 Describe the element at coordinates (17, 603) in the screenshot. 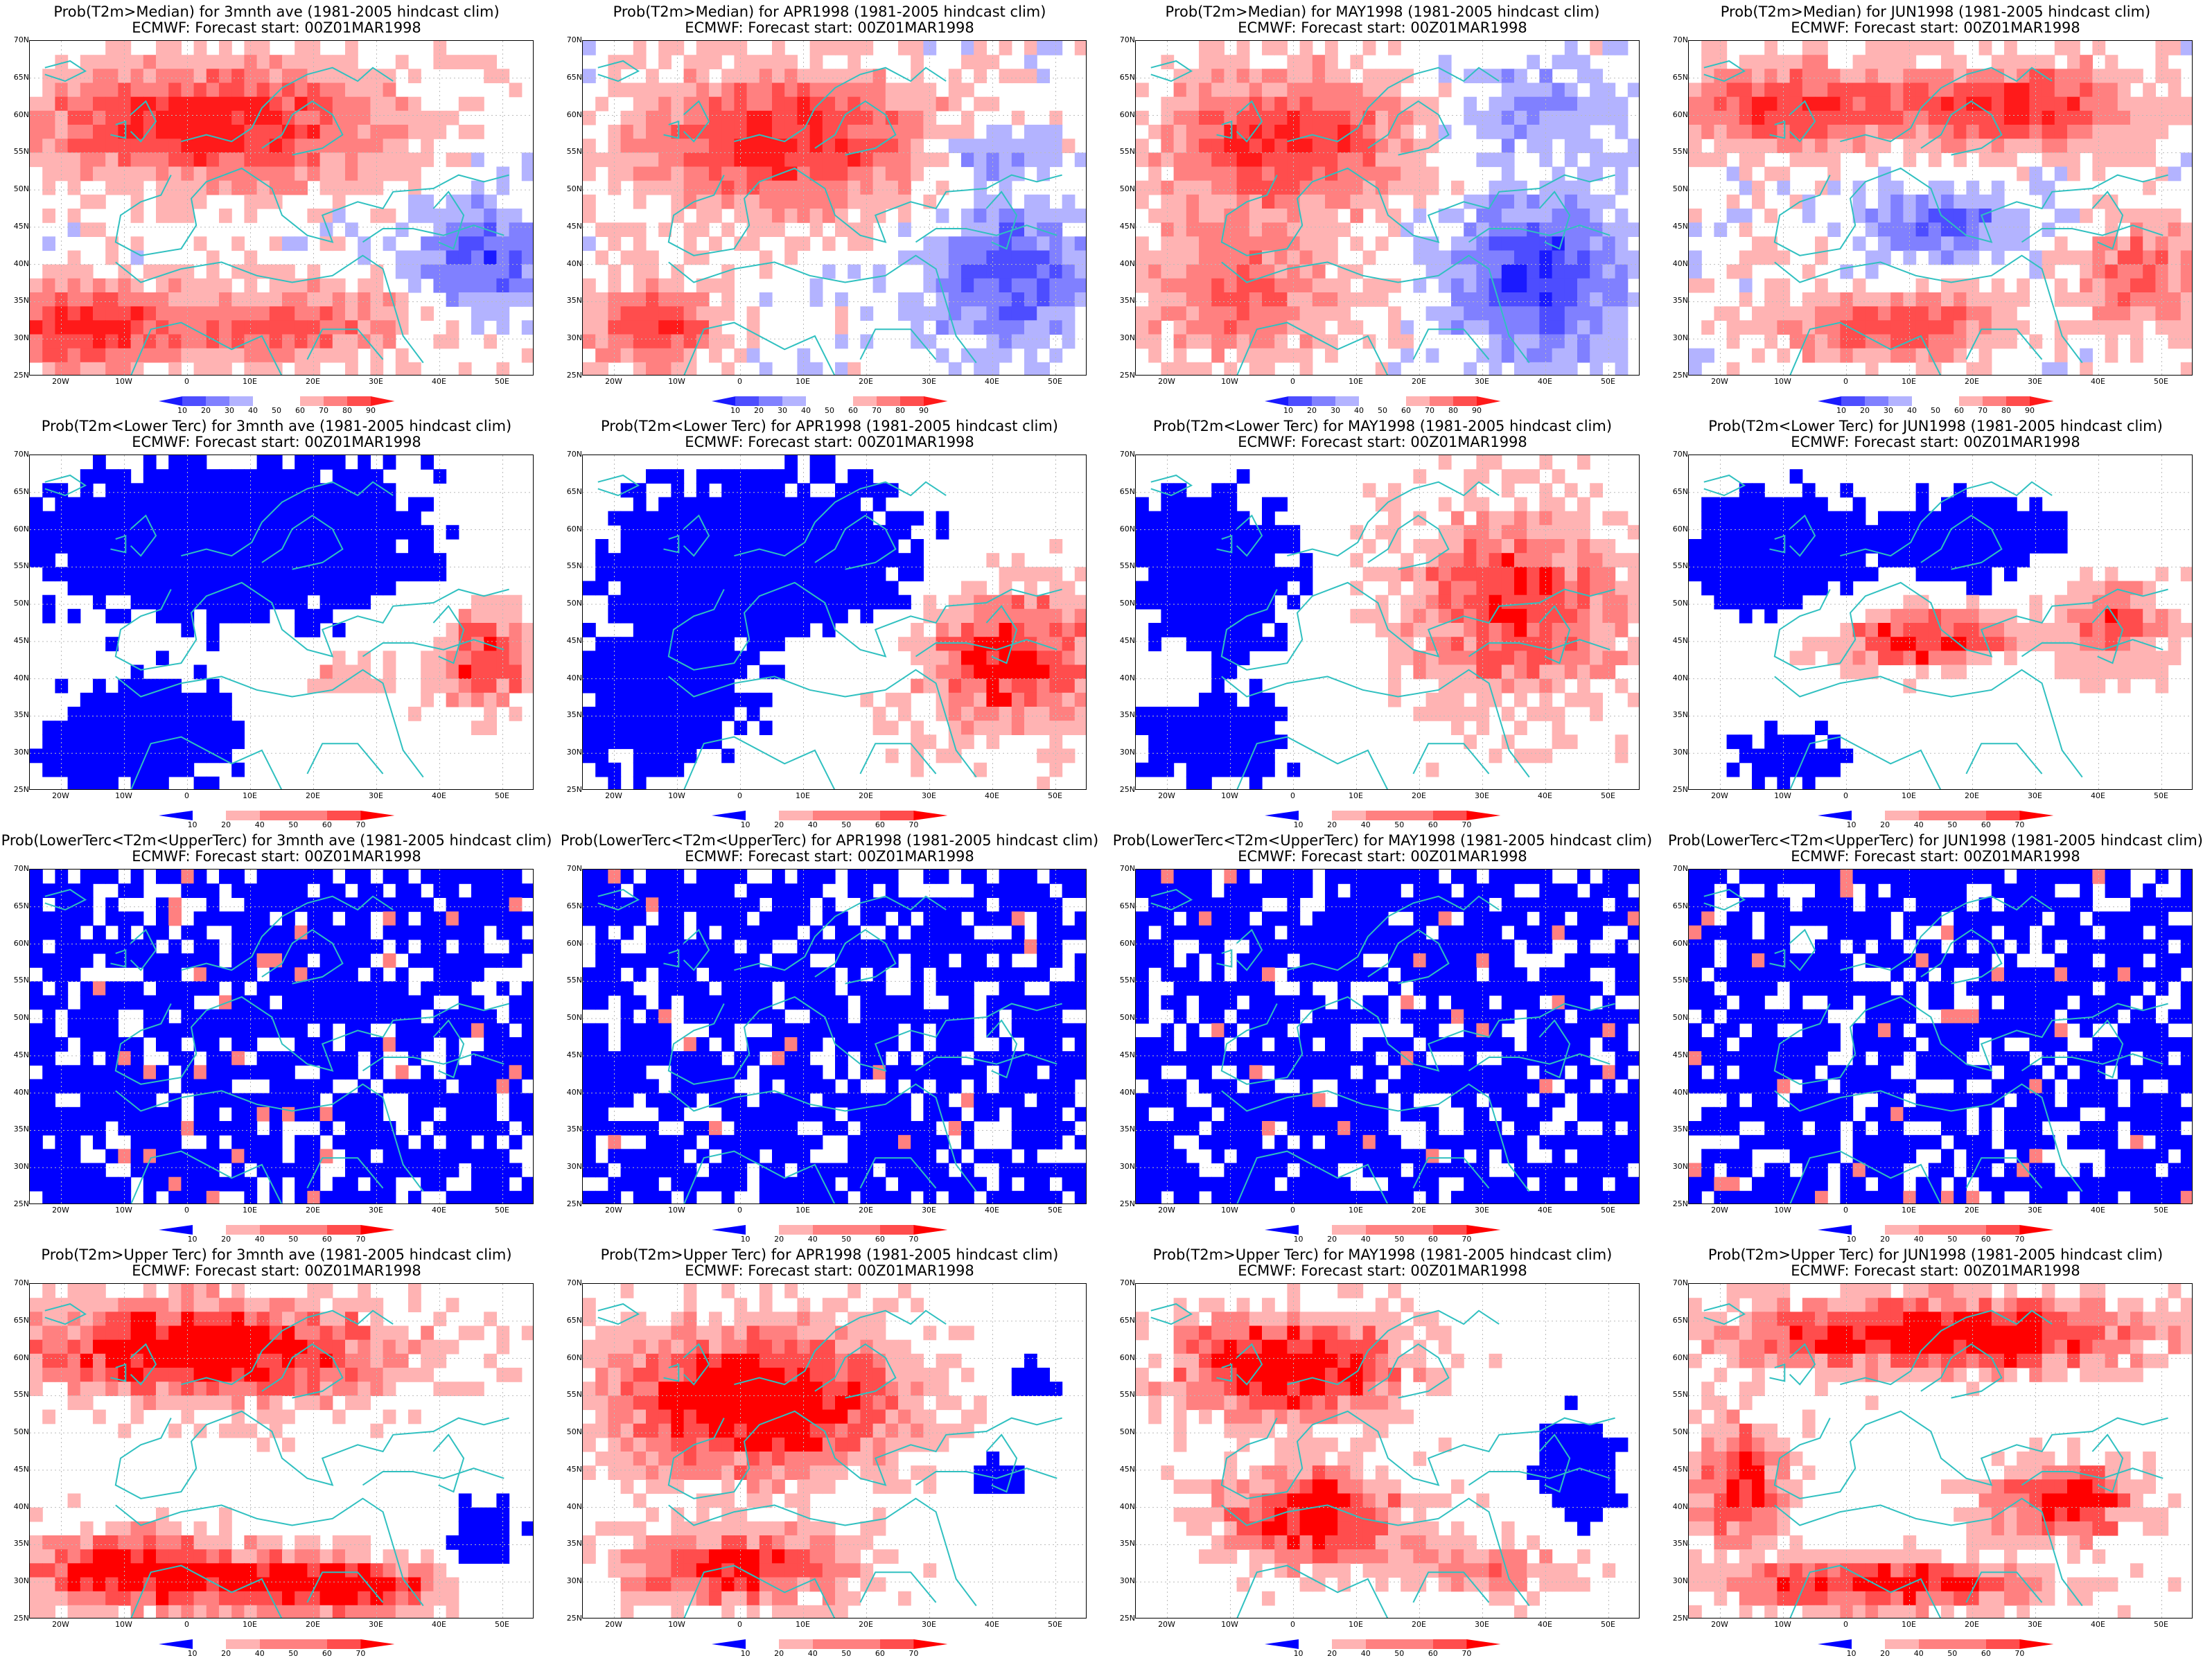

I see `lat-tick-label: 50N` at that location.